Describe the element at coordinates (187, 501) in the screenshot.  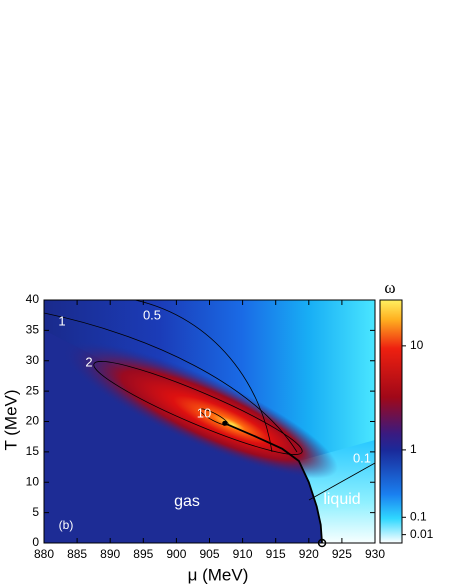
I see `annotation: gas` at that location.